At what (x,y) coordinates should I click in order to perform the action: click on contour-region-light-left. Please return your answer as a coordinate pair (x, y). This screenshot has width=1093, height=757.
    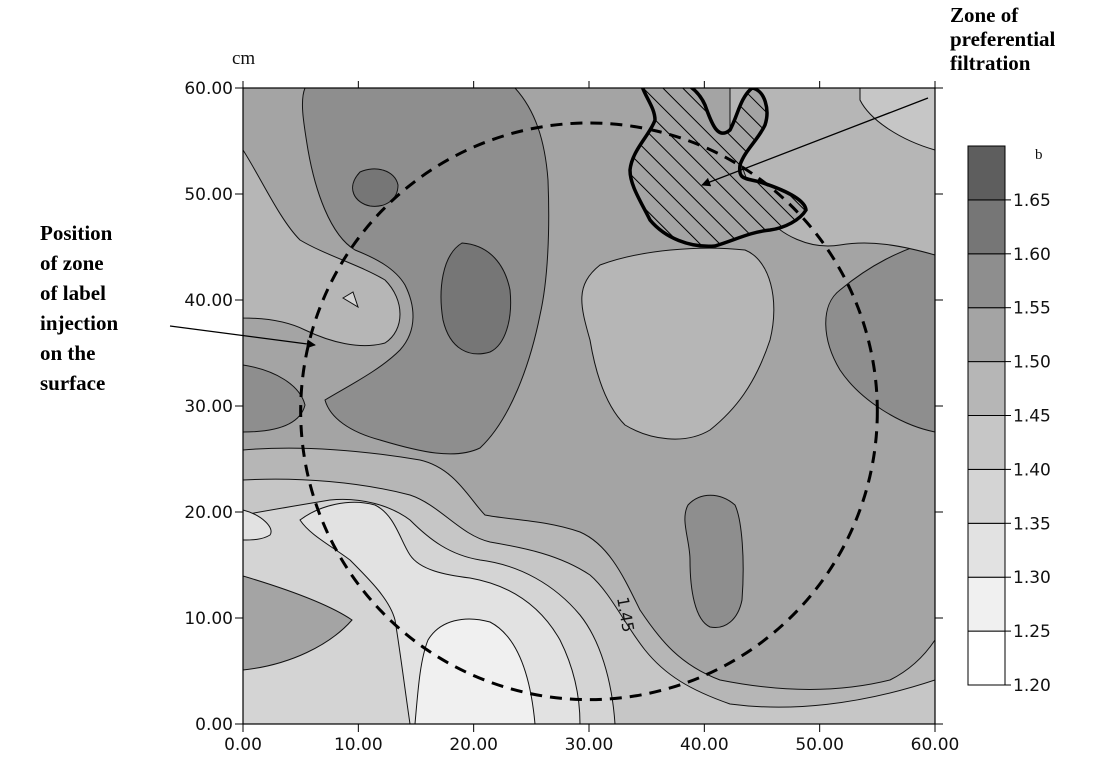
    Looking at the image, I should click on (322, 248).